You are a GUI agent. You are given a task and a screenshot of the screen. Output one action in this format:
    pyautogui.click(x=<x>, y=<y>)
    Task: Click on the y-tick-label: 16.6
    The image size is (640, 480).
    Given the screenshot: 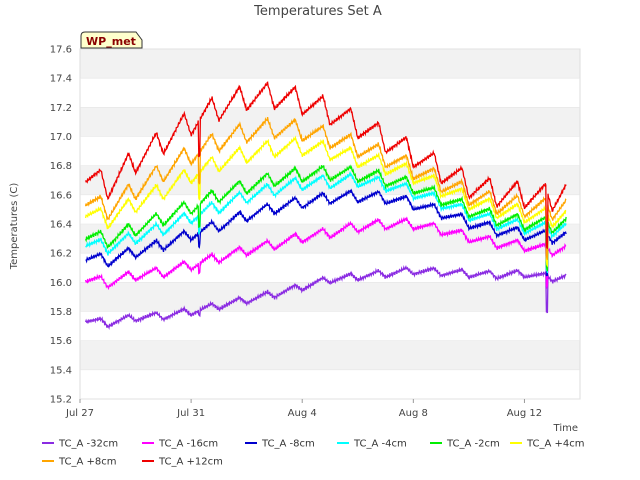 What is the action you would take?
    pyautogui.click(x=61, y=195)
    